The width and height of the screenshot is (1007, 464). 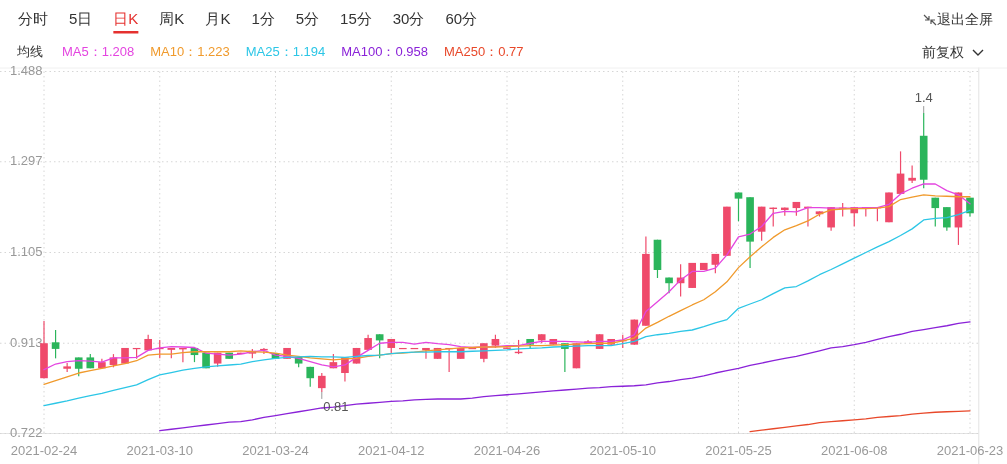 I want to click on text: 均线, so click(x=29, y=52).